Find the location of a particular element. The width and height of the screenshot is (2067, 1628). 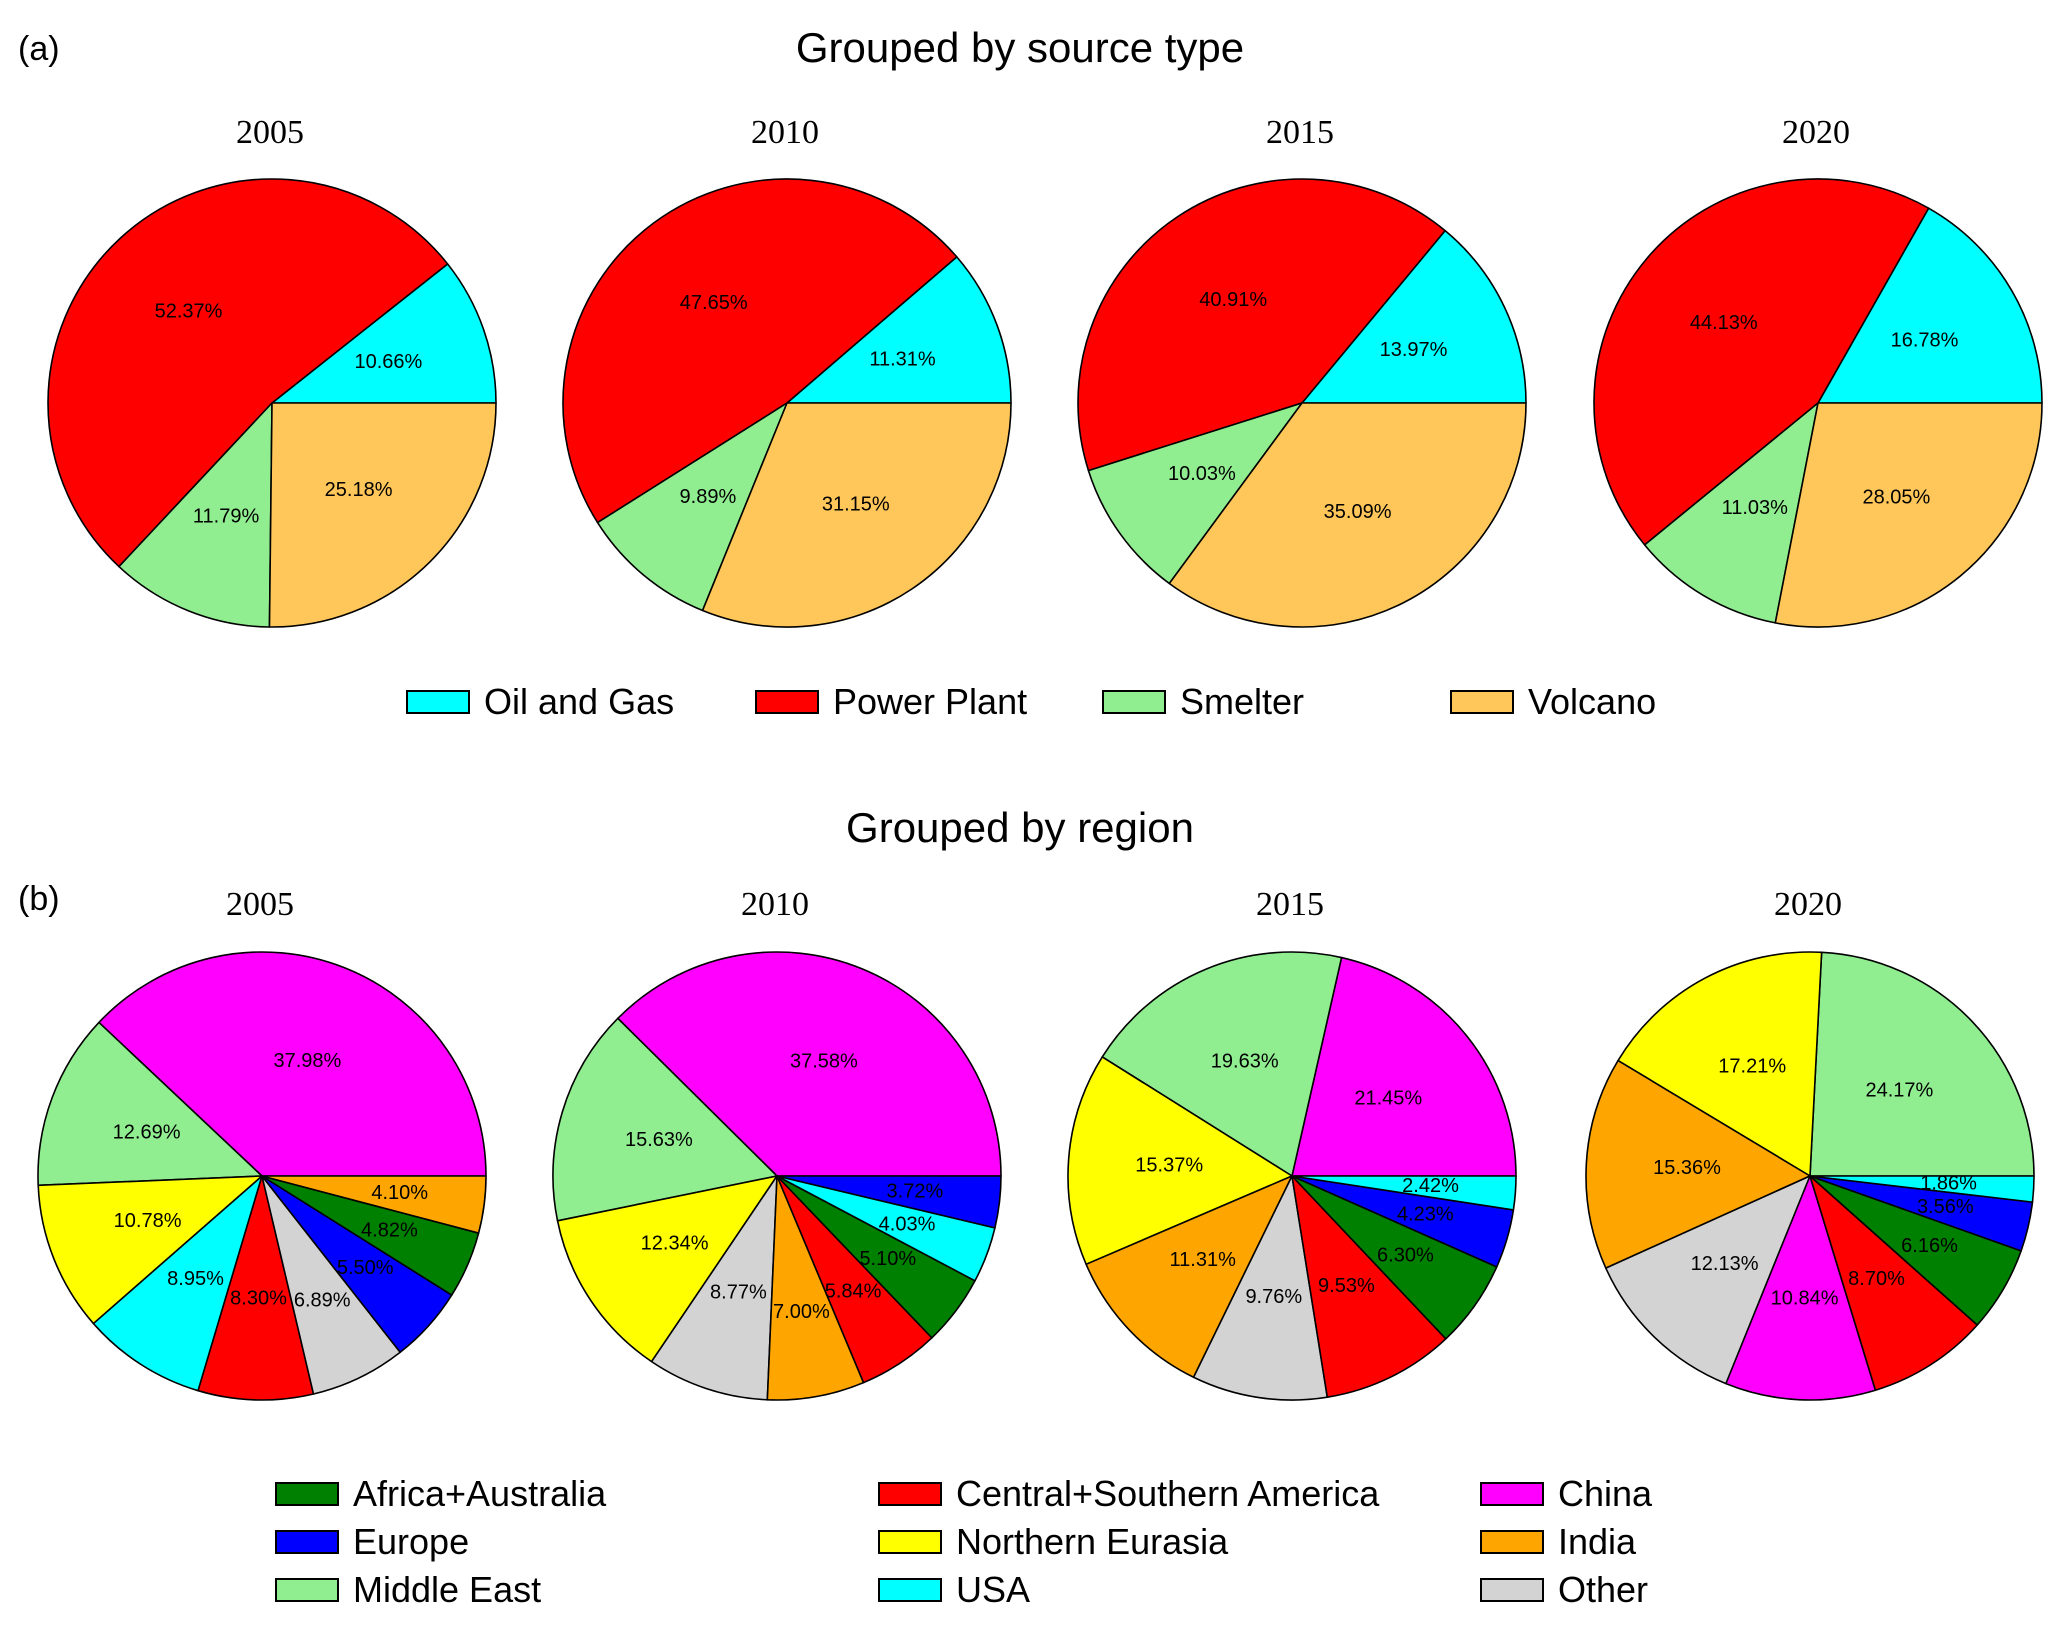

chart-title-b-2010: 2010 is located at coordinates (775, 904).